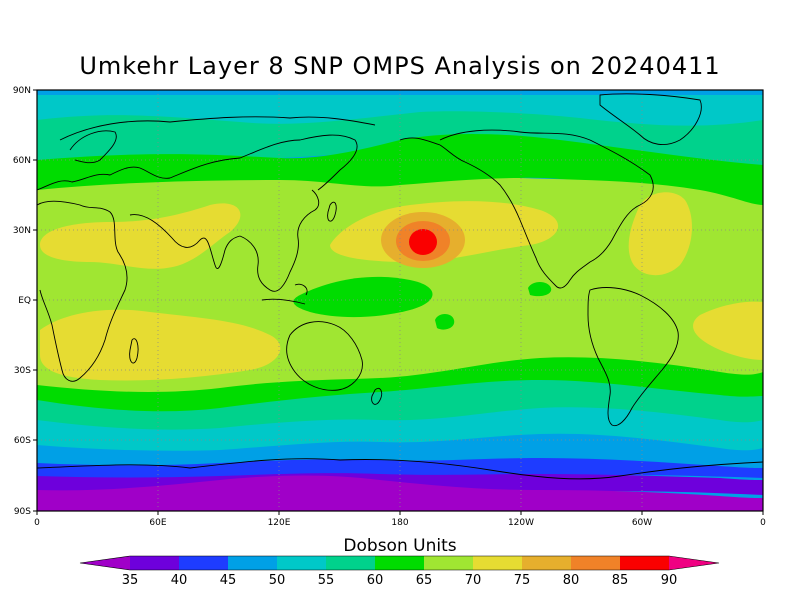 The height and width of the screenshot is (600, 800). Describe the element at coordinates (424, 580) in the screenshot. I see `colorbar-label: 65` at that location.